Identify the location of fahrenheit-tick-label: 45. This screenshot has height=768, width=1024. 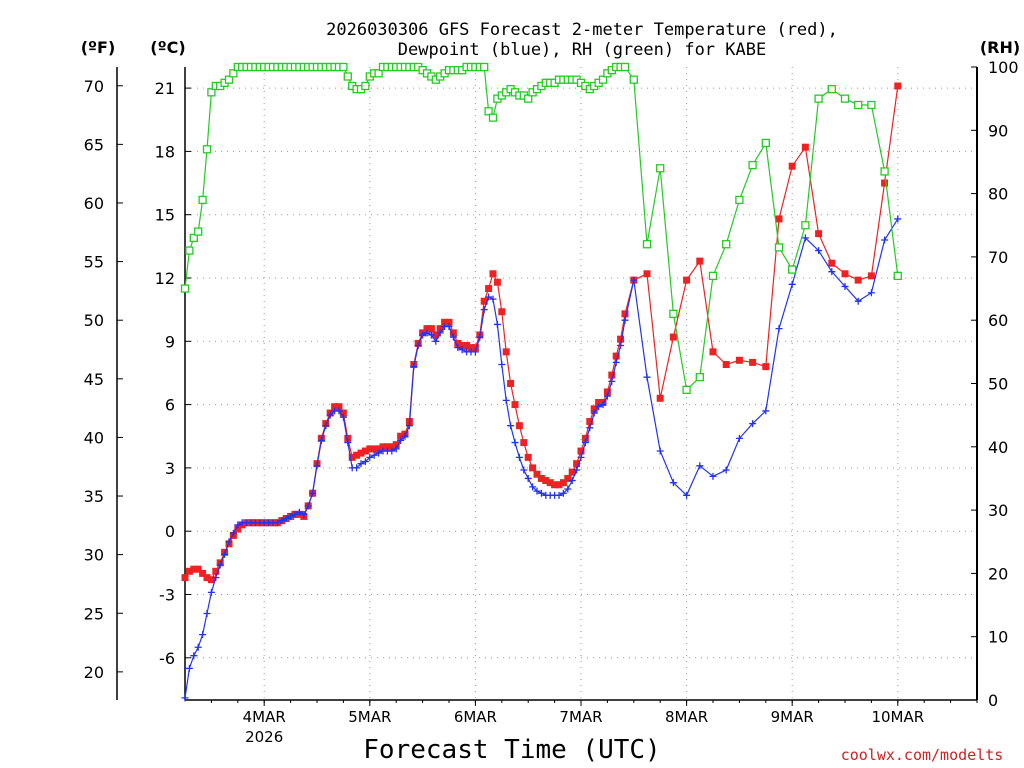
(94, 379).